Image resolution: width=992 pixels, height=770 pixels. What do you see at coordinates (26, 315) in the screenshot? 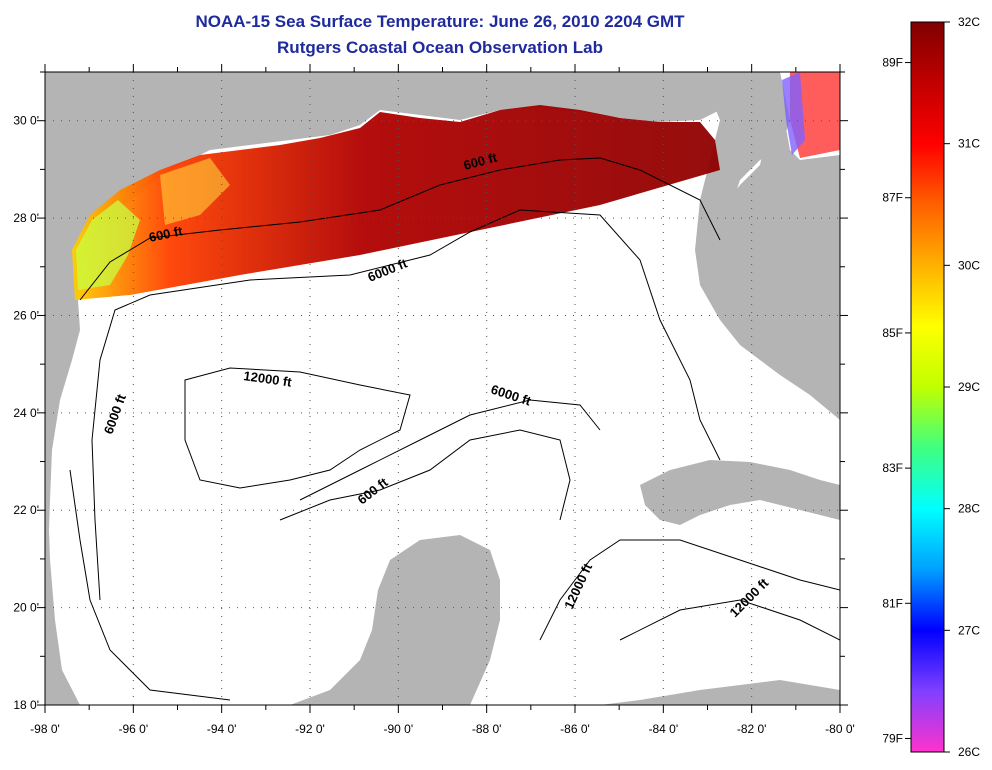
I see `y-tick-label: 26 0'` at bounding box center [26, 315].